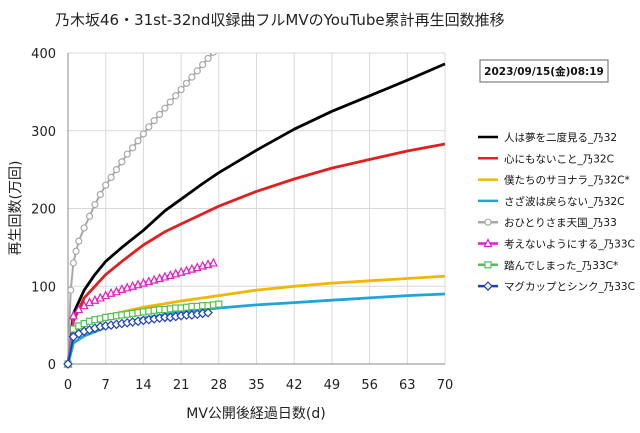 This screenshot has height=433, width=640. I want to click on legend-item: 心にもないこと_乃32C, so click(546, 159).